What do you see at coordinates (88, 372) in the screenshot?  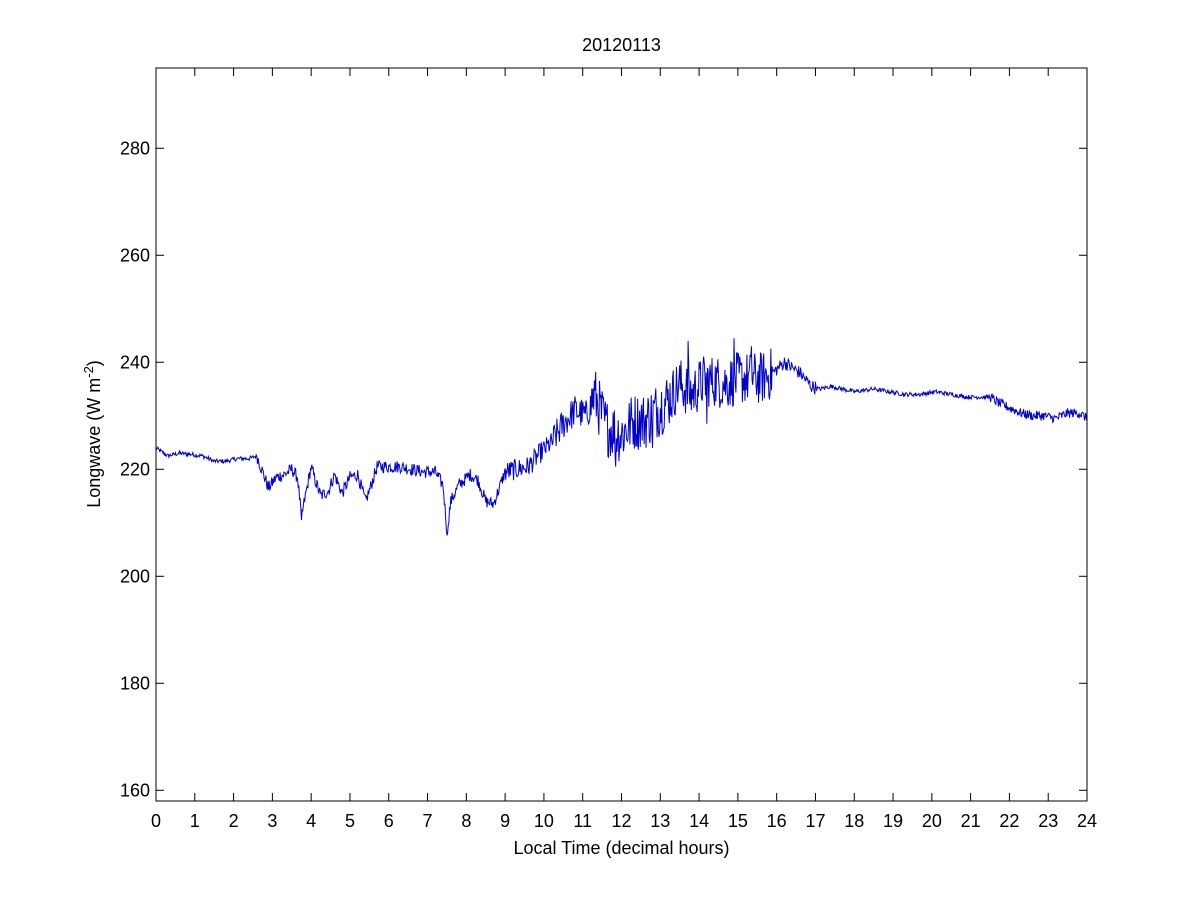 I see `y-axis-label-superscript: -2` at bounding box center [88, 372].